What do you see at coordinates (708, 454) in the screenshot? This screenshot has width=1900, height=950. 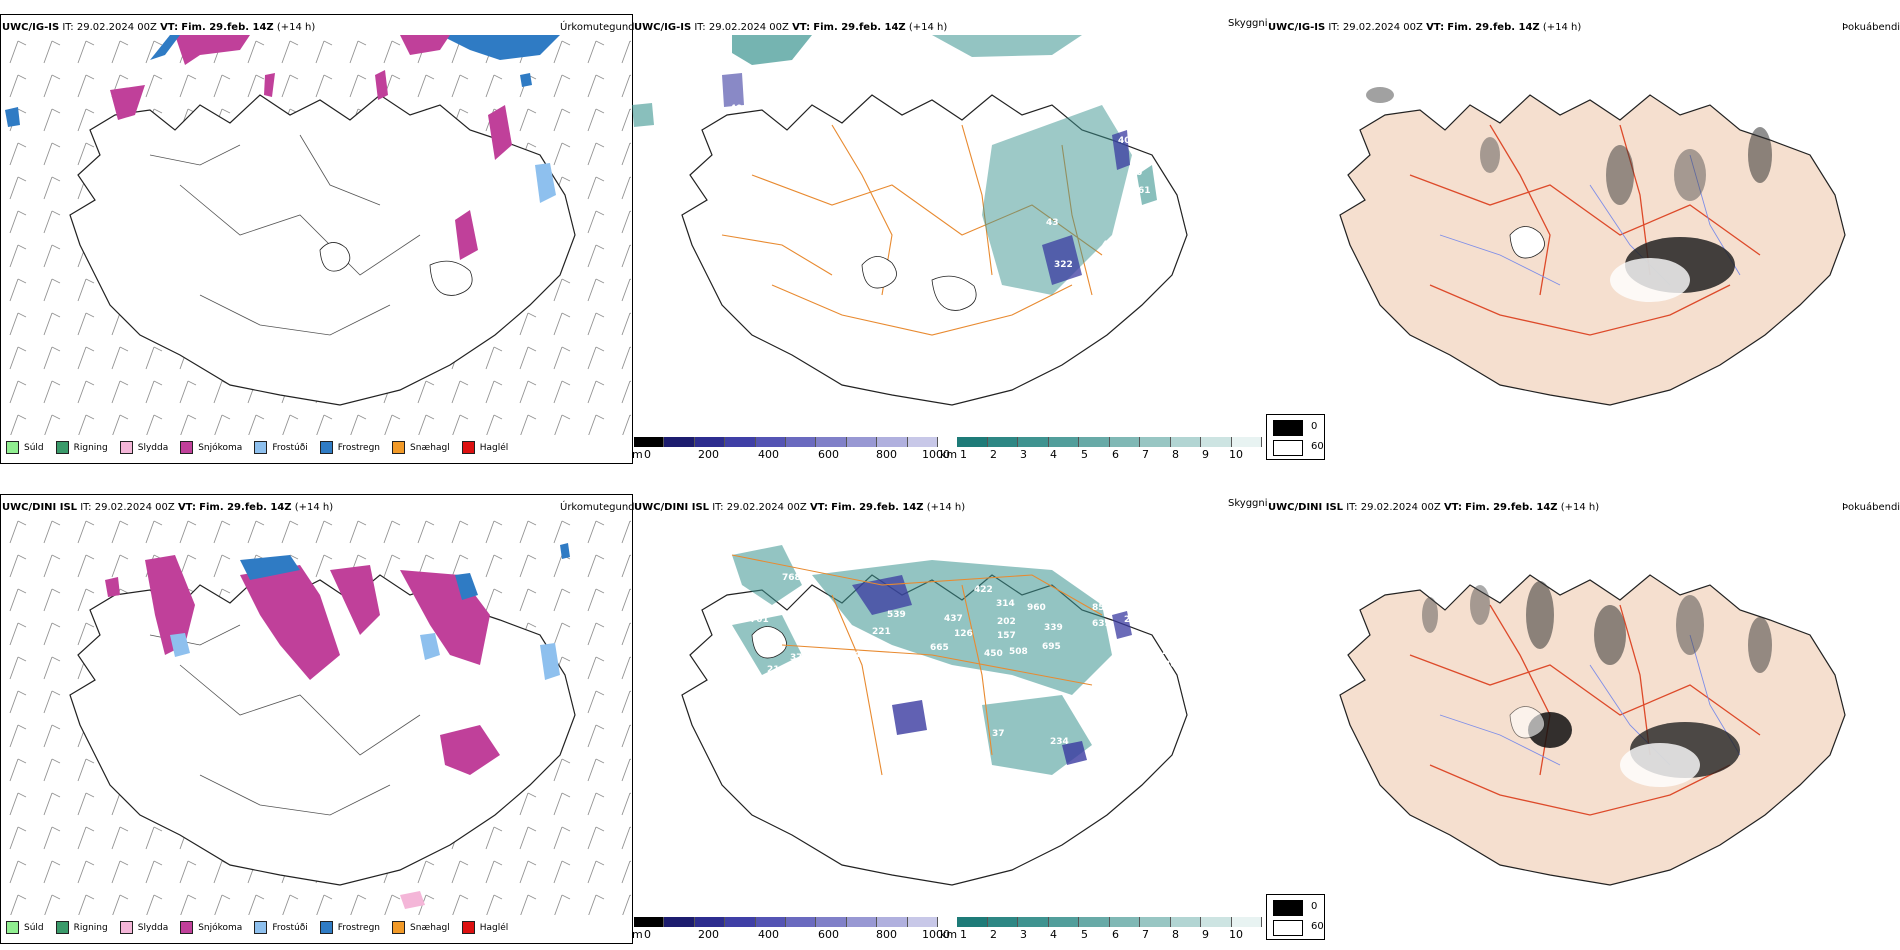 I see `cbar-tick: 200` at bounding box center [708, 454].